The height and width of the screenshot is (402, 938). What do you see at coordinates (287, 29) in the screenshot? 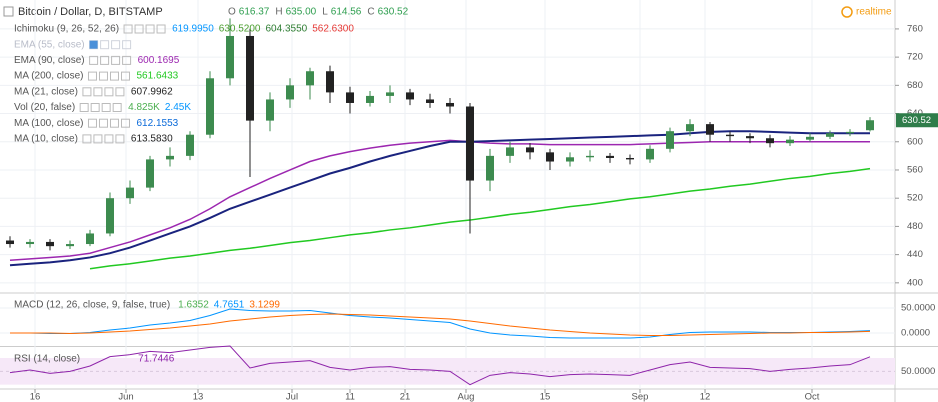
I see `indicator-value: 604.3550` at bounding box center [287, 29].